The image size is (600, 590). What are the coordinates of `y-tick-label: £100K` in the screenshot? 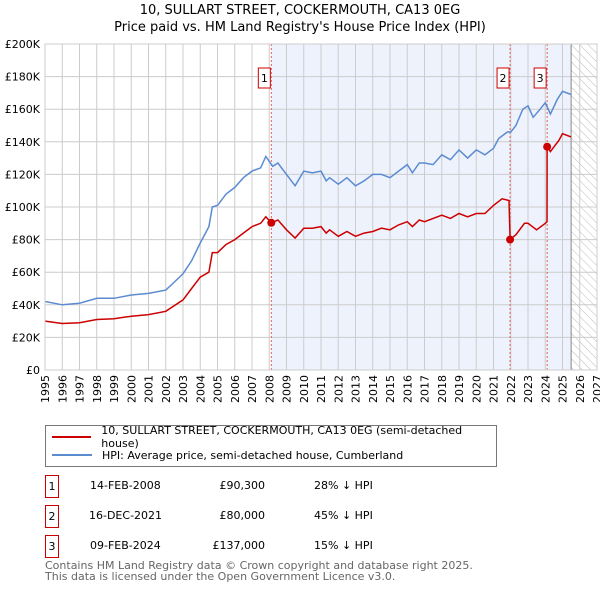 It's located at (23, 207).